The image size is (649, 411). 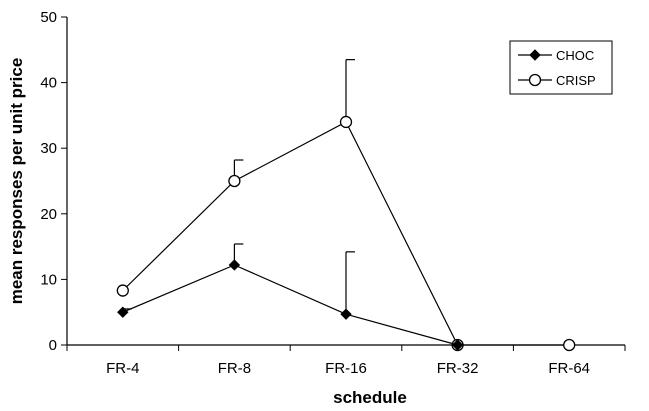 I want to click on y-tick-label: 40, so click(x=48, y=83).